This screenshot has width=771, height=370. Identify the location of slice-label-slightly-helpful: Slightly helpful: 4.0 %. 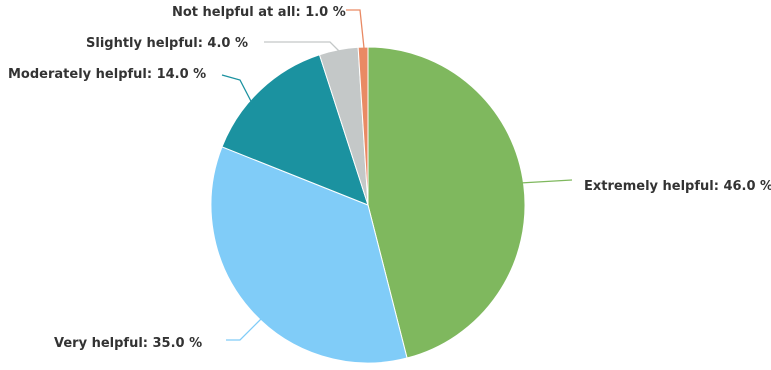
(167, 43).